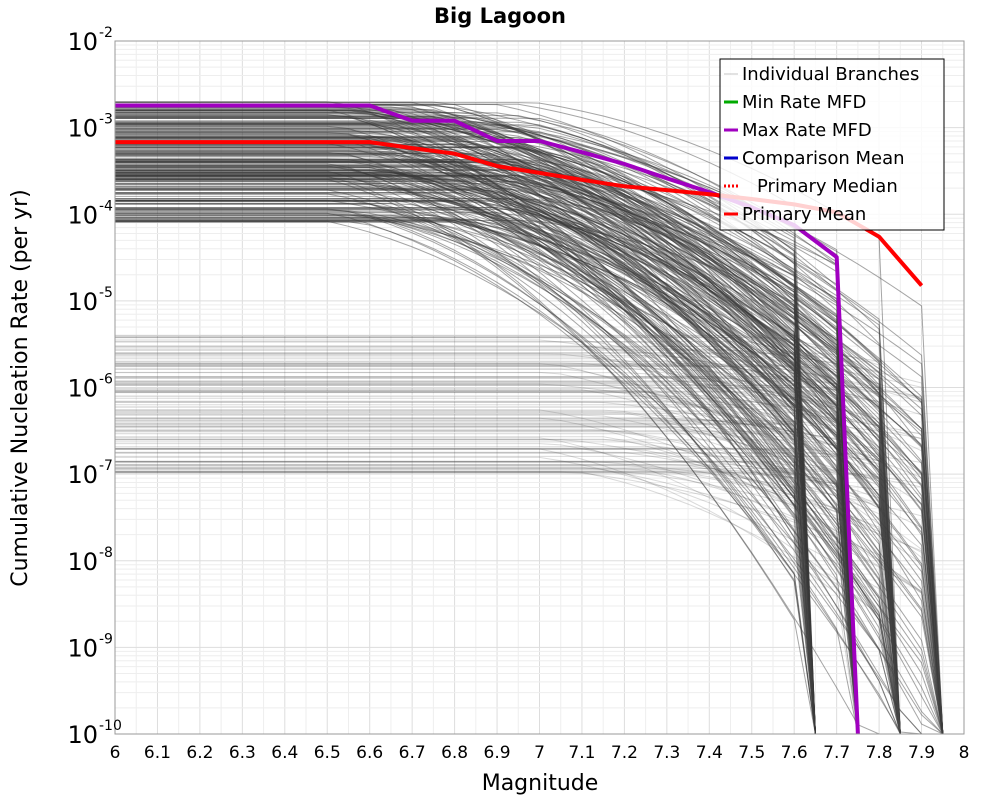 This screenshot has height=800, width=1000. What do you see at coordinates (830, 74) in the screenshot?
I see `legend-label-individual-branches: Individual Branches` at bounding box center [830, 74].